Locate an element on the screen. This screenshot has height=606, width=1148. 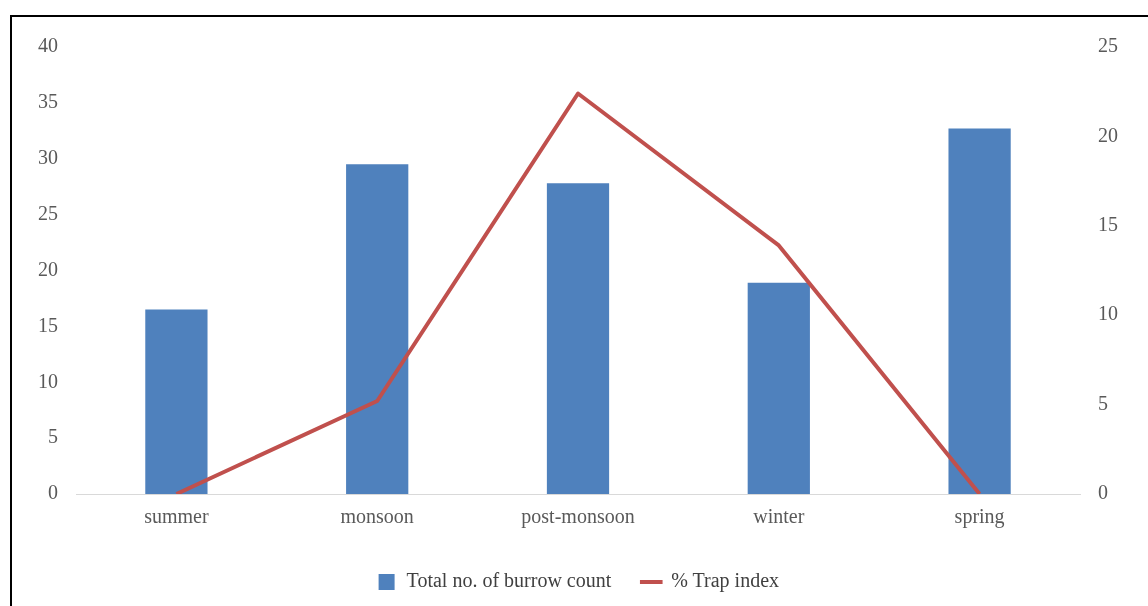
y-tick-label: 0 is located at coordinates (53, 492).